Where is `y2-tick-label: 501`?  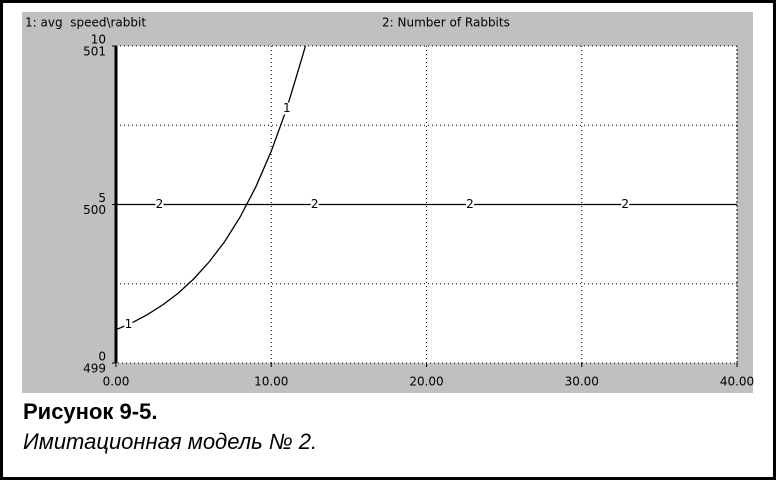
y2-tick-label: 501 is located at coordinates (94, 52).